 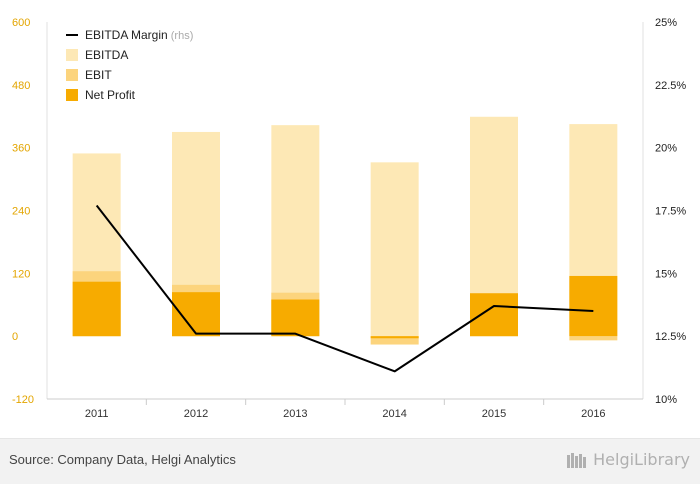 I want to click on legend-swatch-net-profit, so click(x=72, y=95).